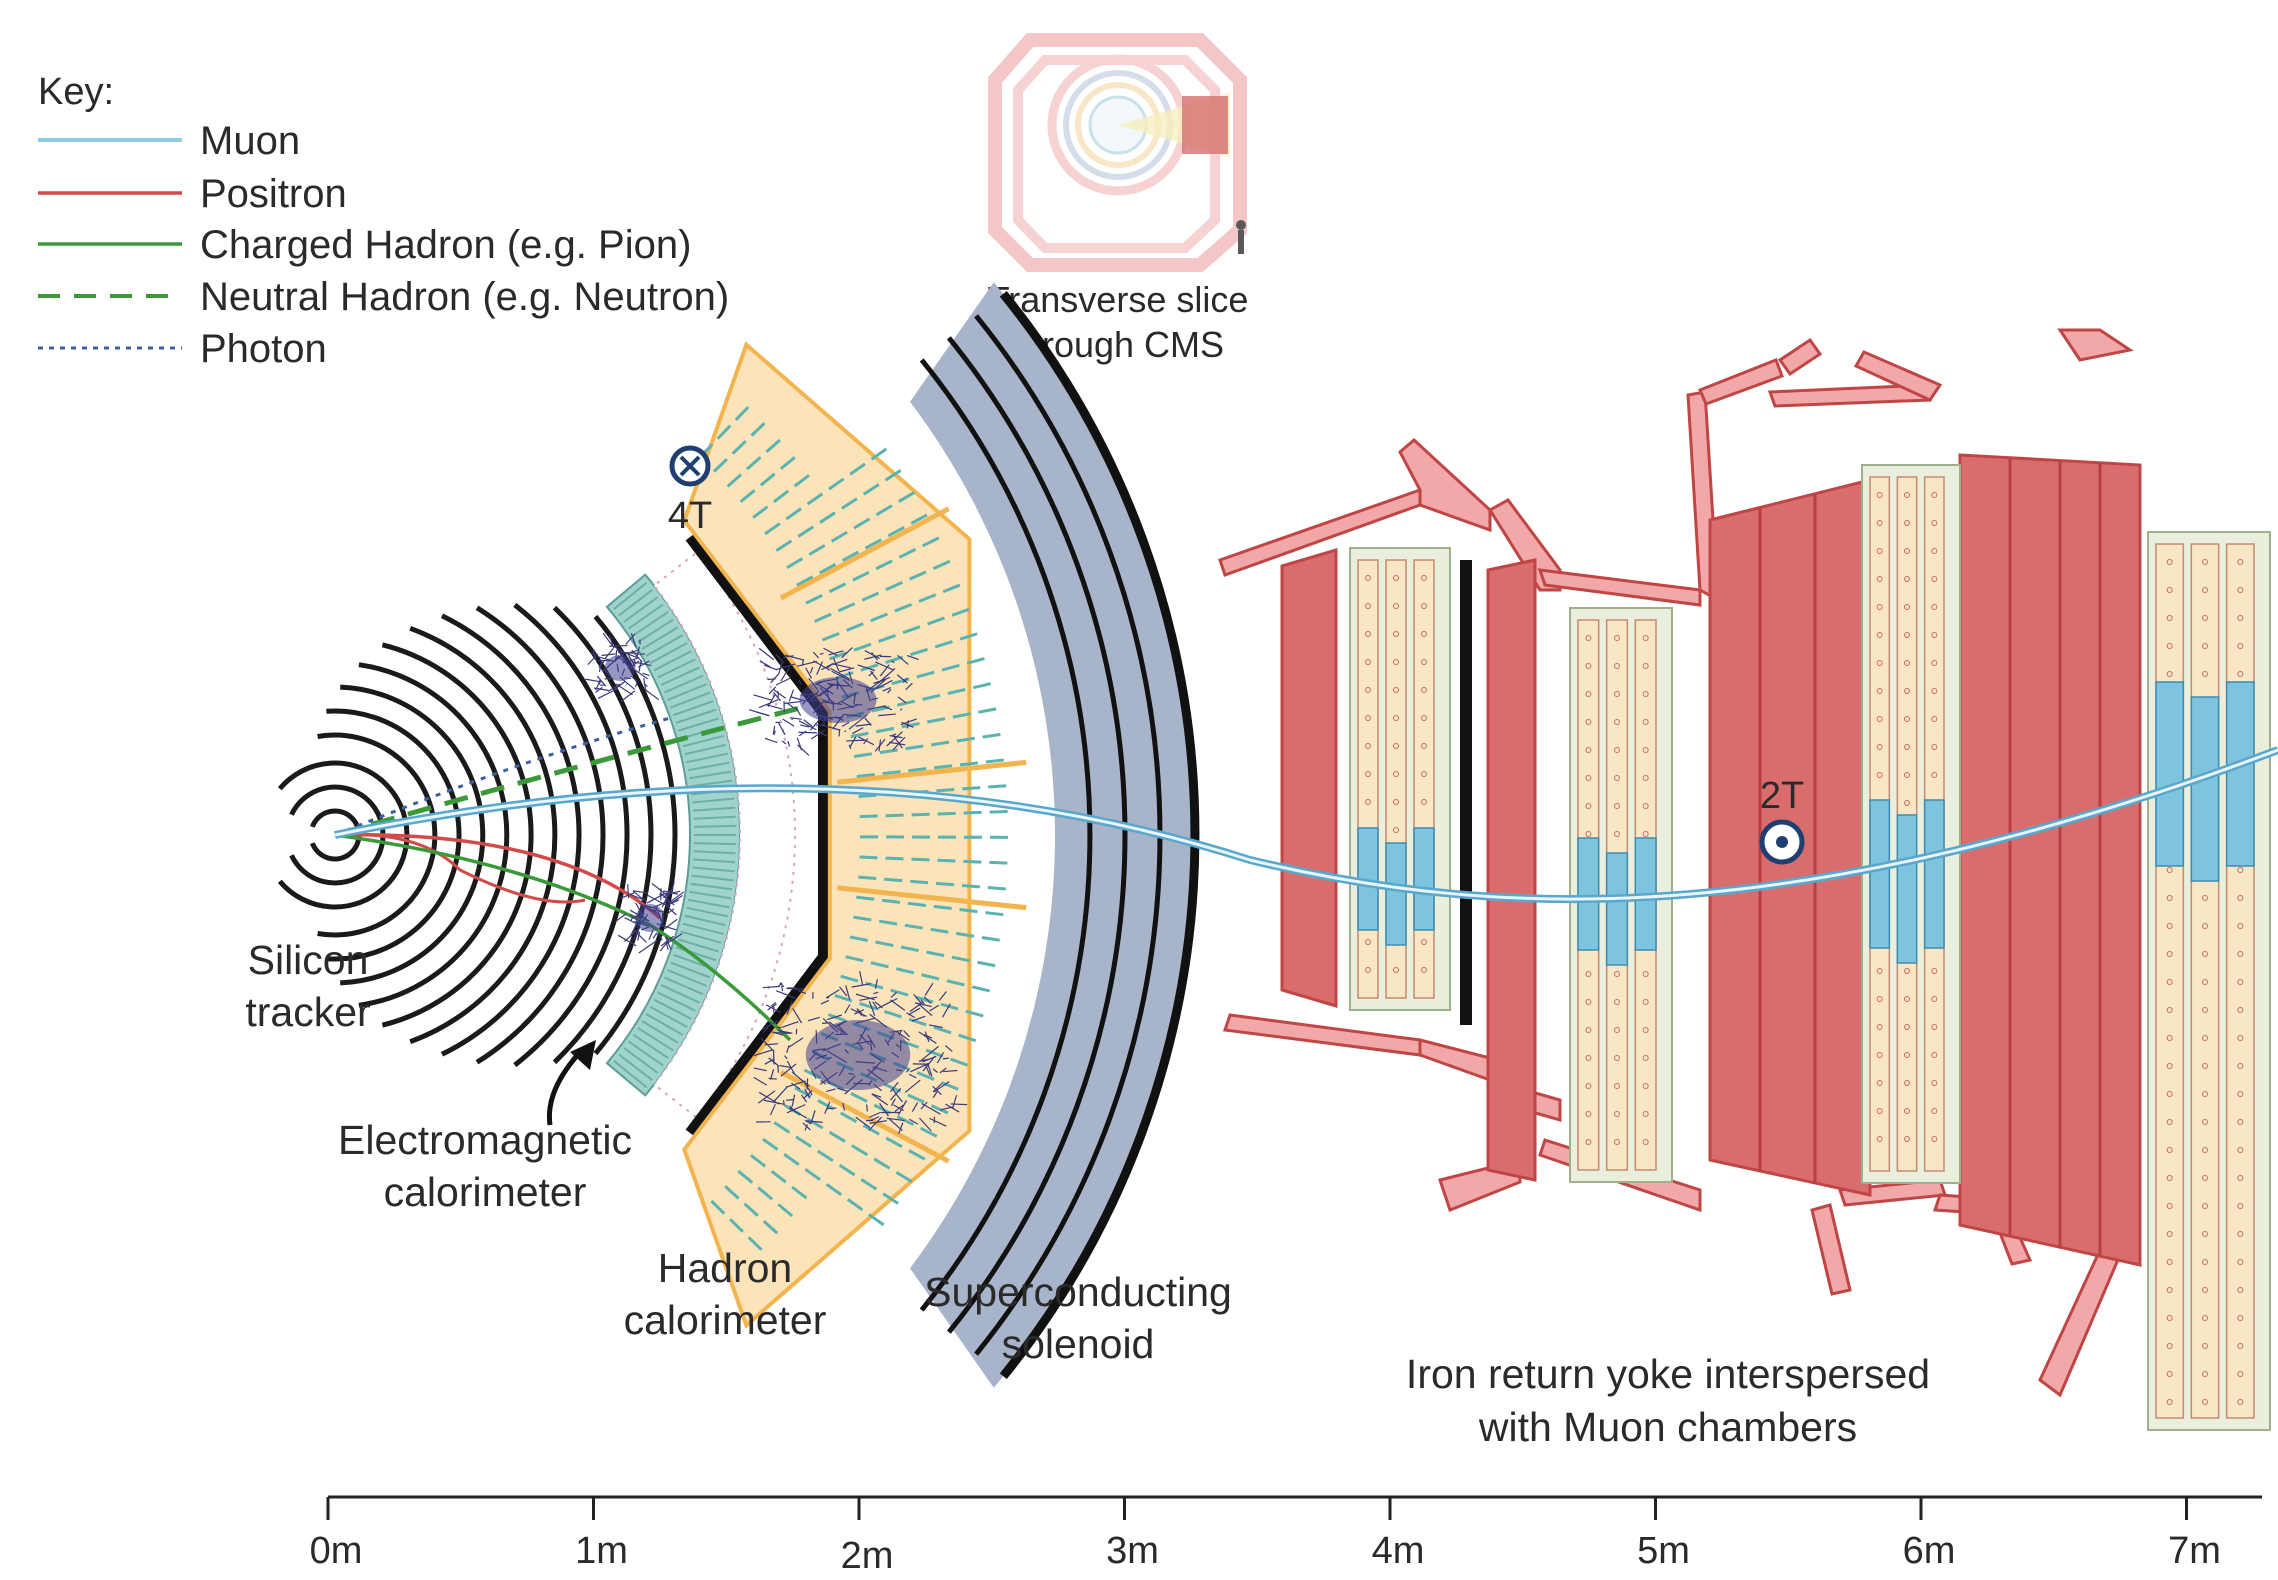 The height and width of the screenshot is (1580, 2278). Describe the element at coordinates (307, 1012) in the screenshot. I see `label-tracker-line2: tracker` at that location.